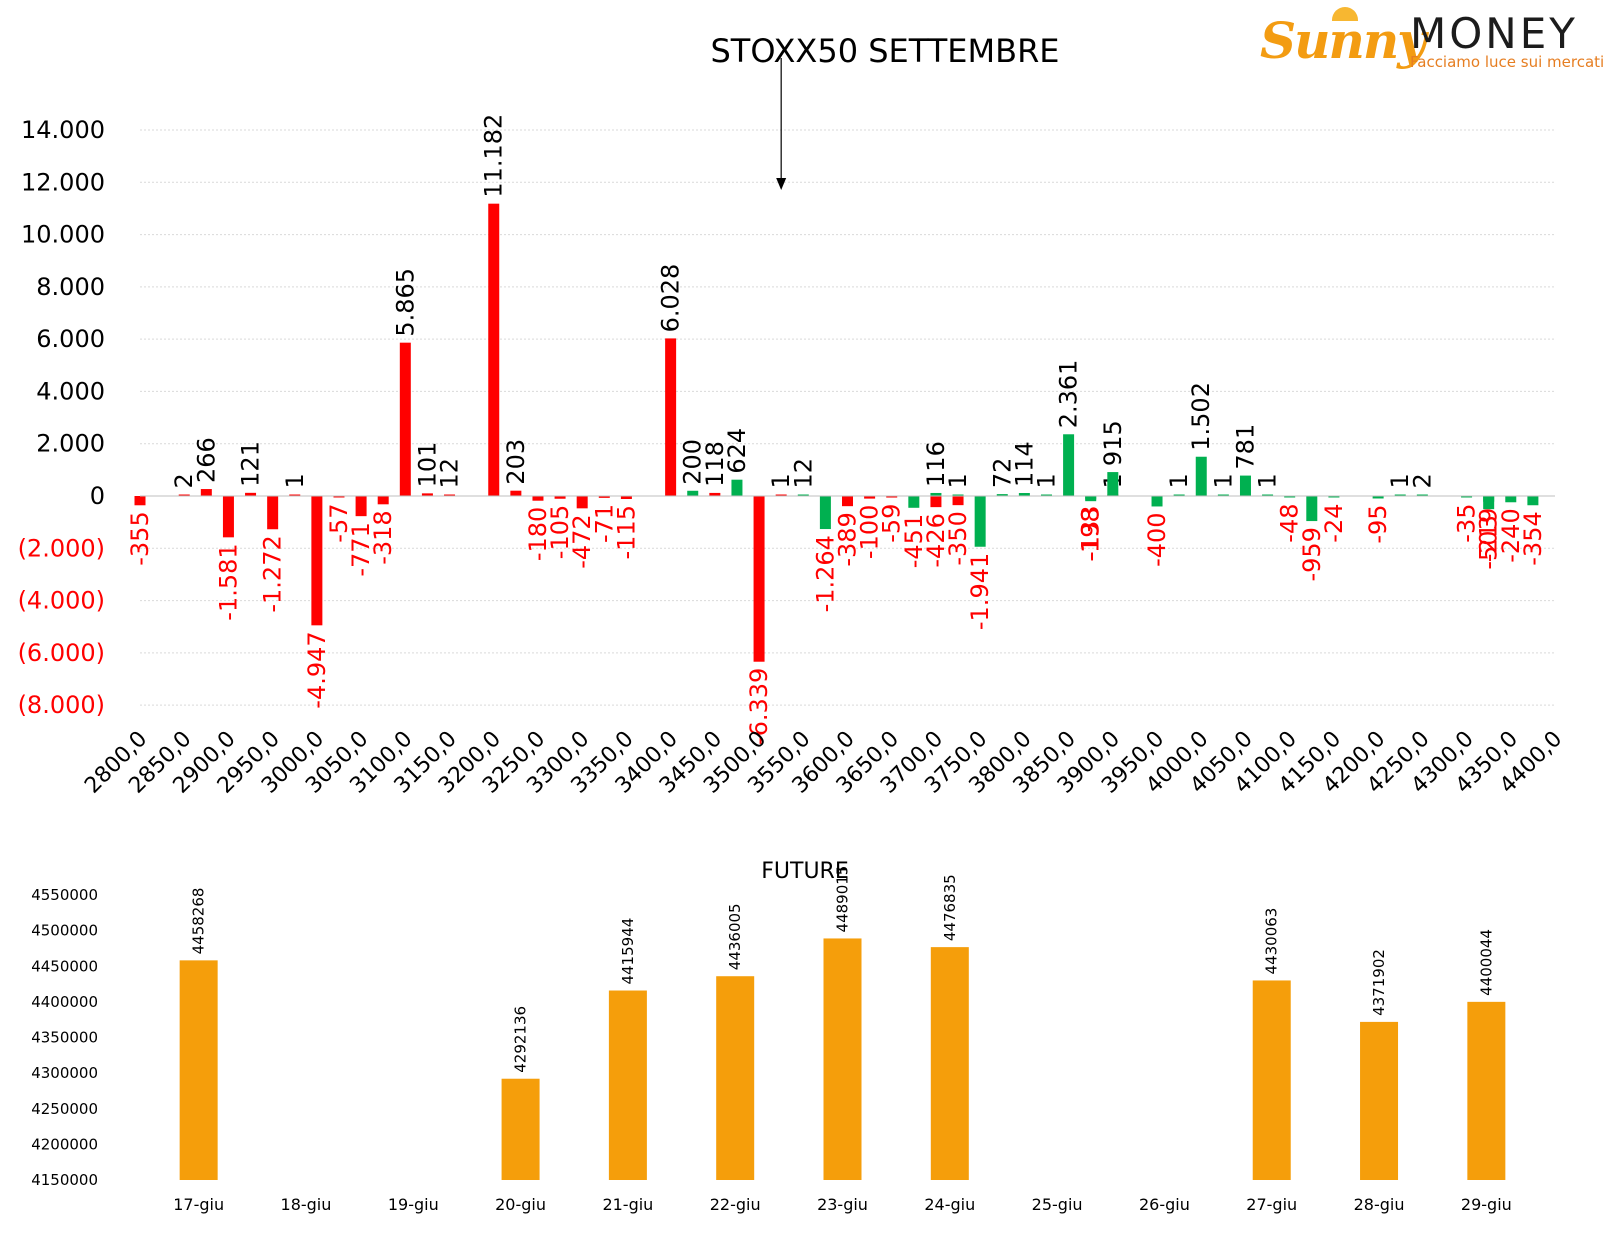  Describe the element at coordinates (64, 1038) in the screenshot. I see `future-y-tick: 4350000` at that location.